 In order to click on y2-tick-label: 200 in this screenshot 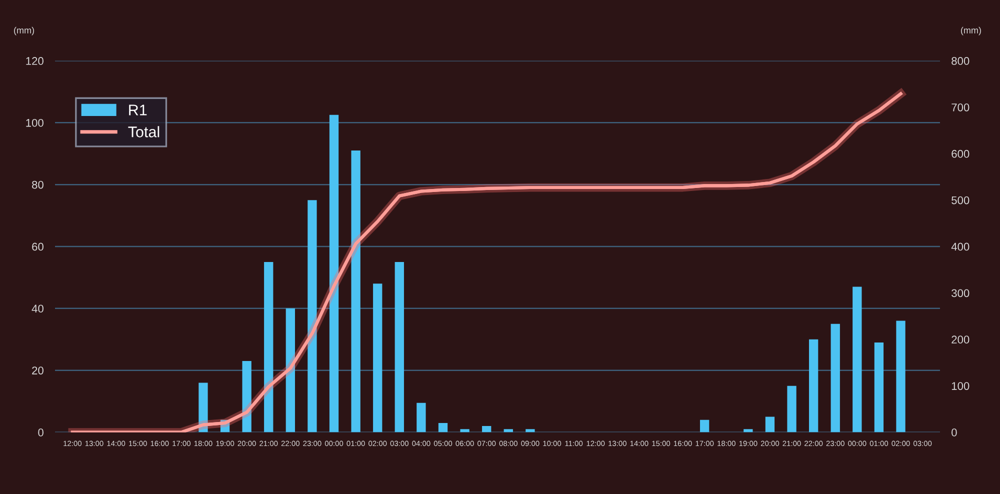, I will do `click(961, 340)`.